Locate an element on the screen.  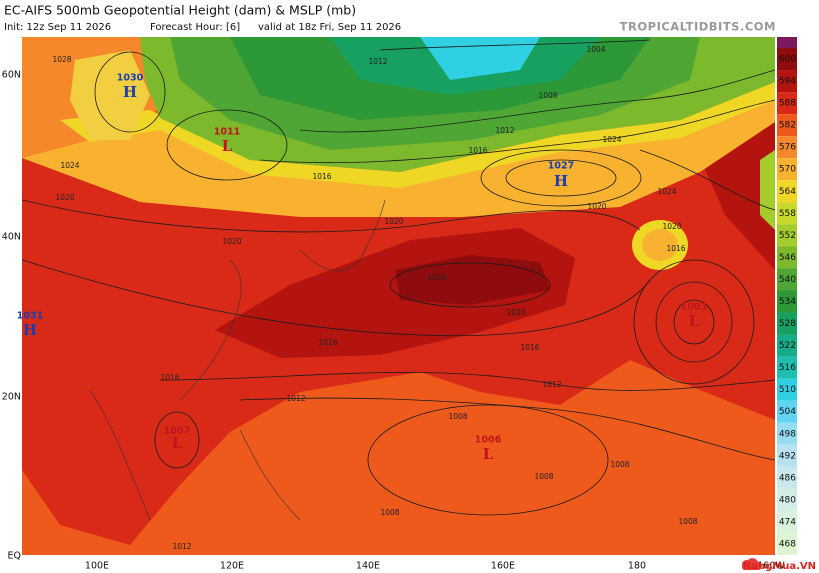
lat-label: EQ is located at coordinates (14, 556).